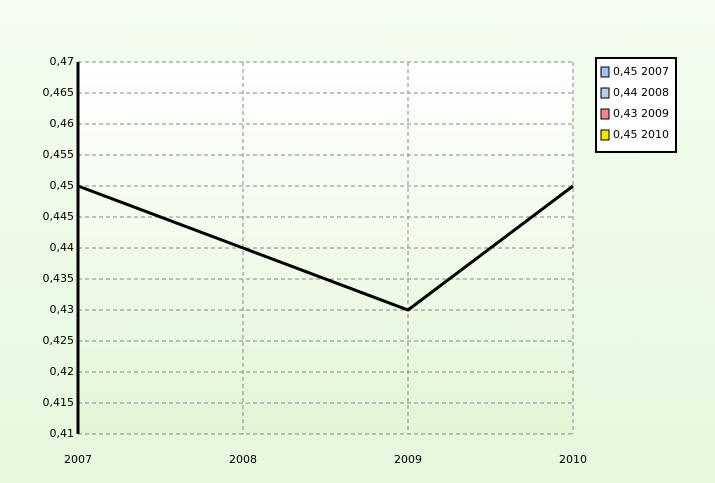 Image resolution: width=715 pixels, height=483 pixels. Describe the element at coordinates (59, 340) in the screenshot. I see `y-tick-label: 0,425` at that location.